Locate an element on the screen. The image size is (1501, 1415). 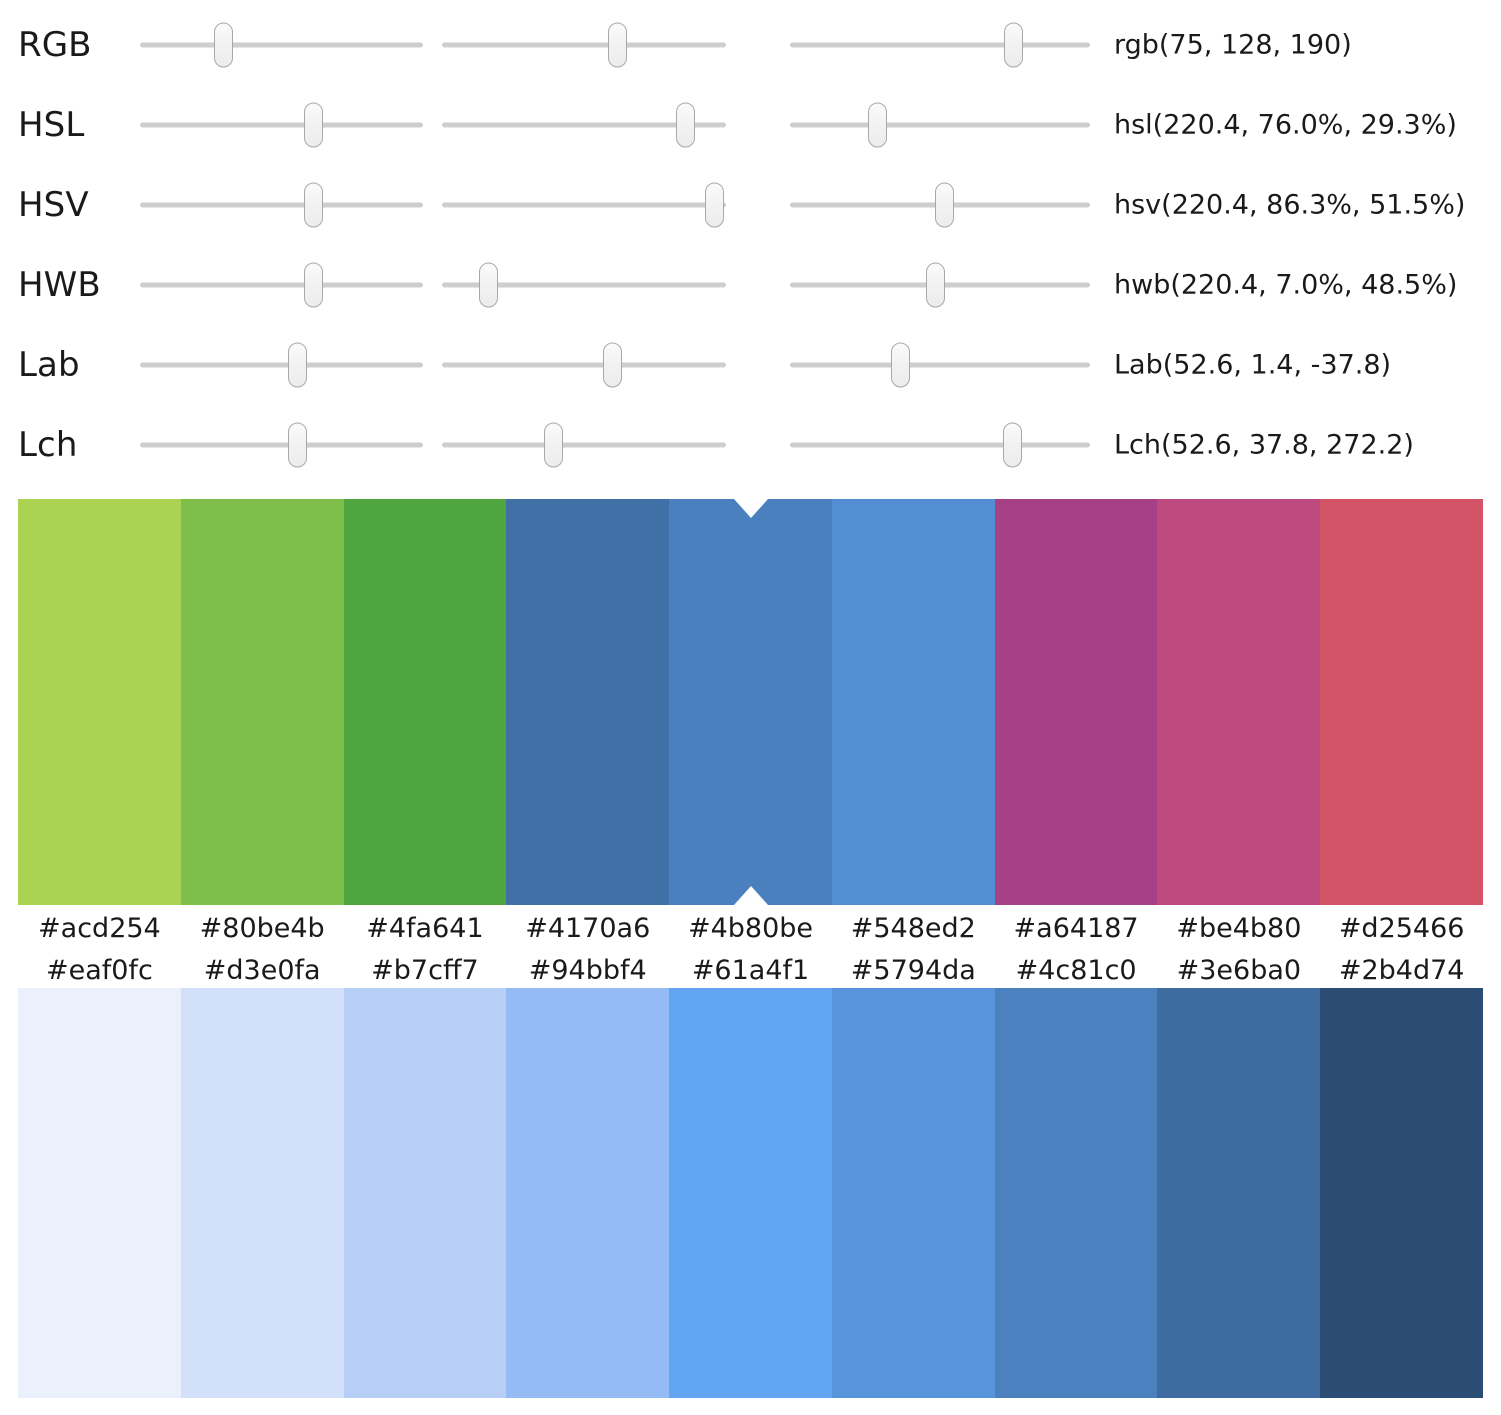
slider-row-label: Lch is located at coordinates (48, 445).